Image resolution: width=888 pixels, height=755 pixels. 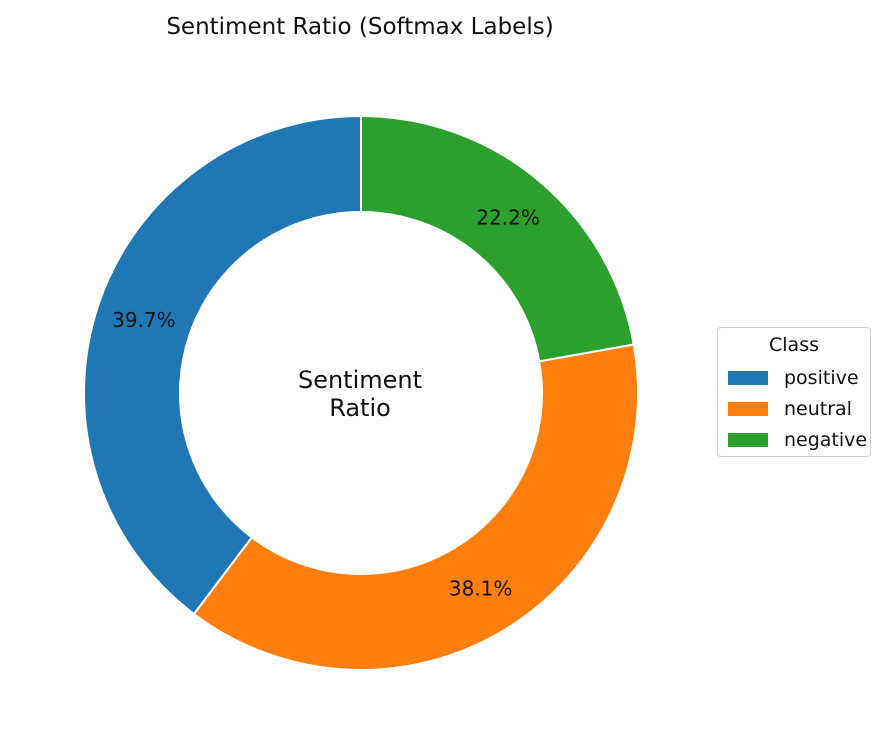 I want to click on legend-item-positive: positive, so click(x=793, y=378).